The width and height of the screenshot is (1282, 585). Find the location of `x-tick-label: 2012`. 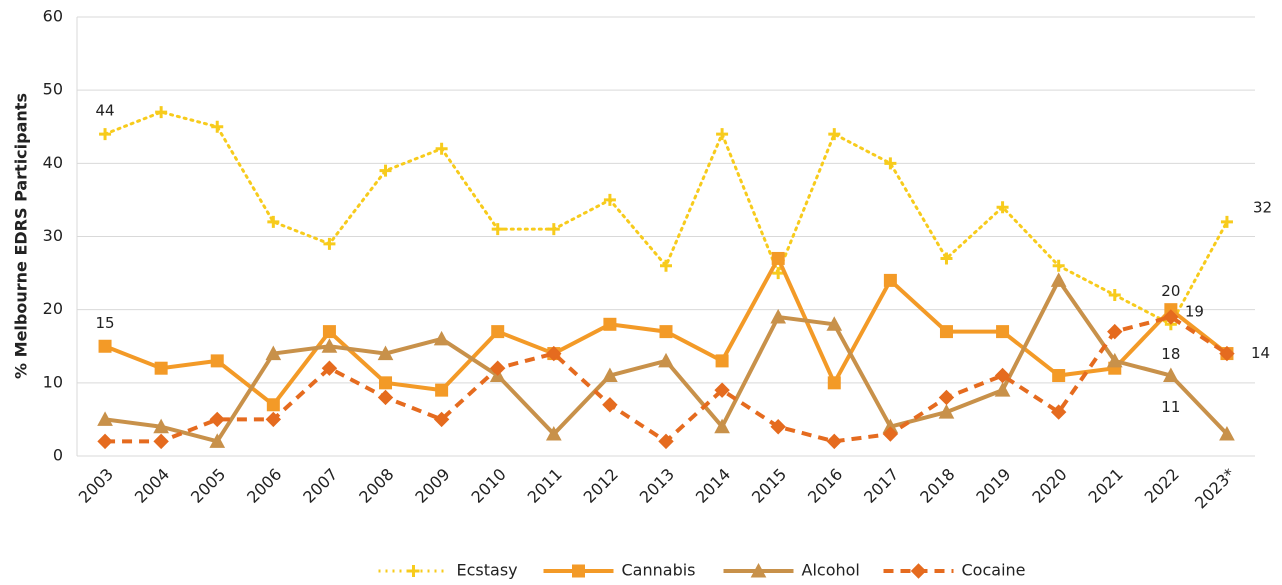

x-tick-label: 2012 is located at coordinates (601, 486).